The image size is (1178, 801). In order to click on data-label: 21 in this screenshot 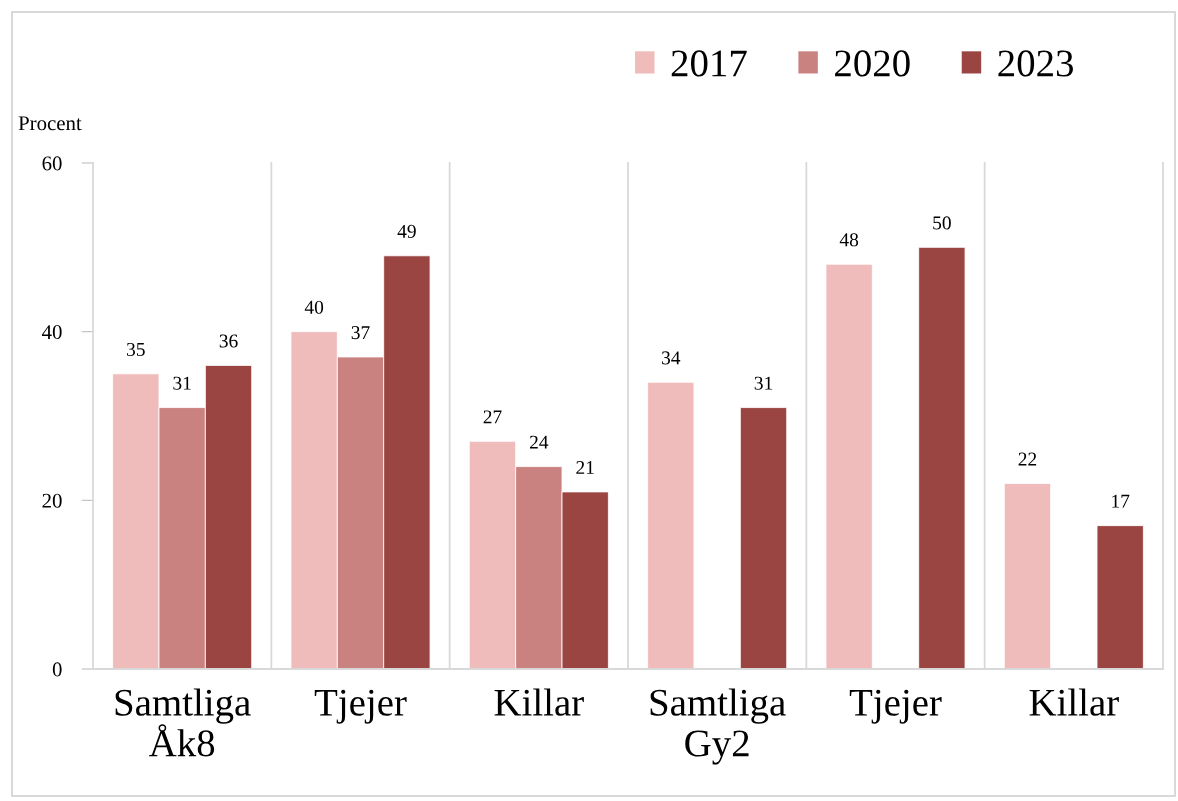, I will do `click(585, 467)`.